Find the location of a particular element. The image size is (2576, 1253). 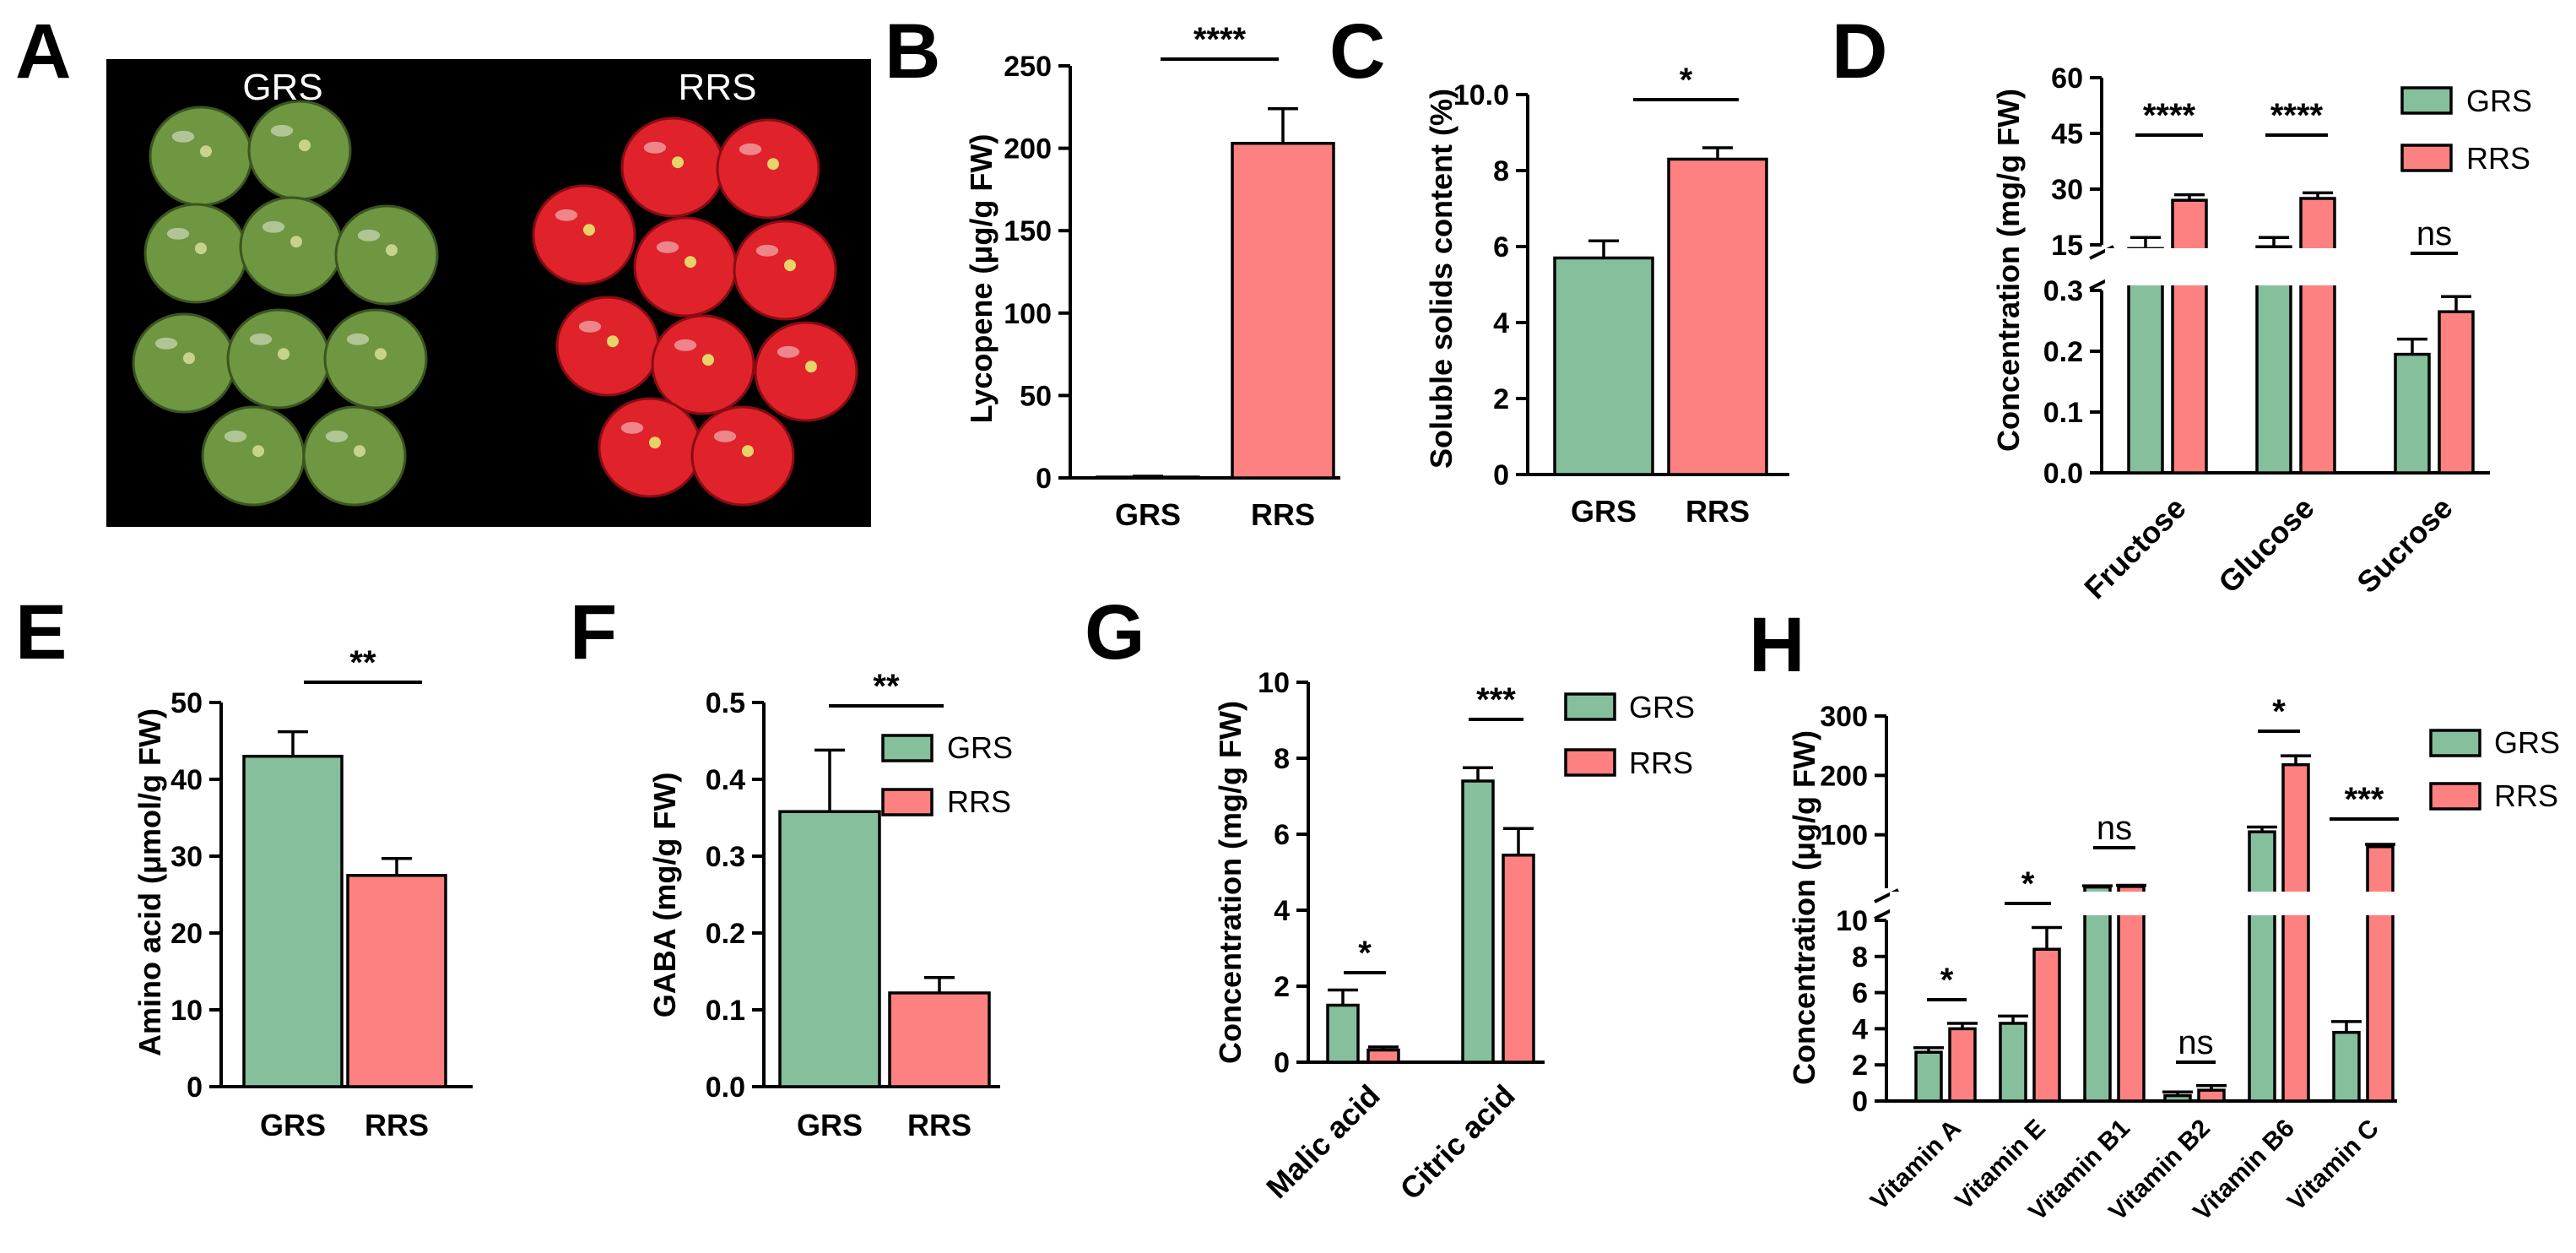

y-tick-label: 40 is located at coordinates (186, 780).